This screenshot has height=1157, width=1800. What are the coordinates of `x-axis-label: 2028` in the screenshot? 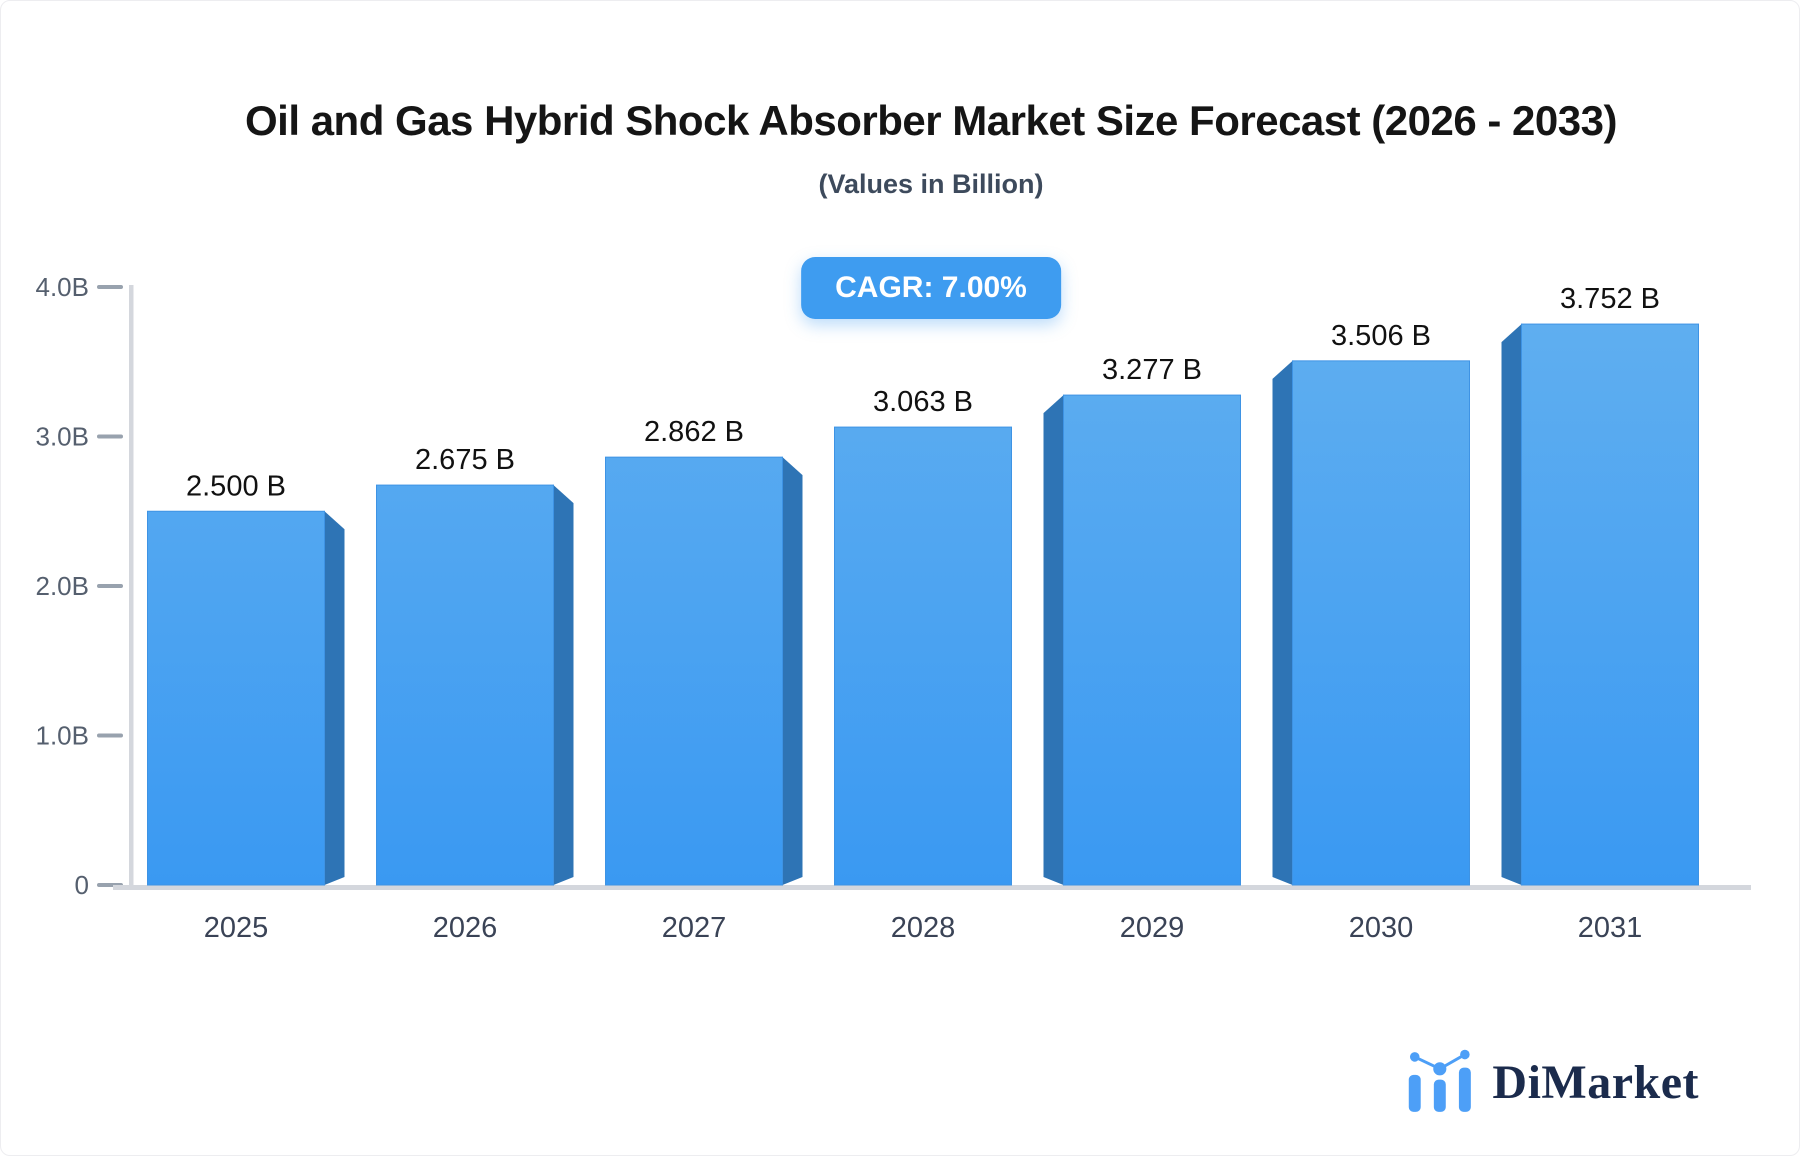 It's located at (923, 928).